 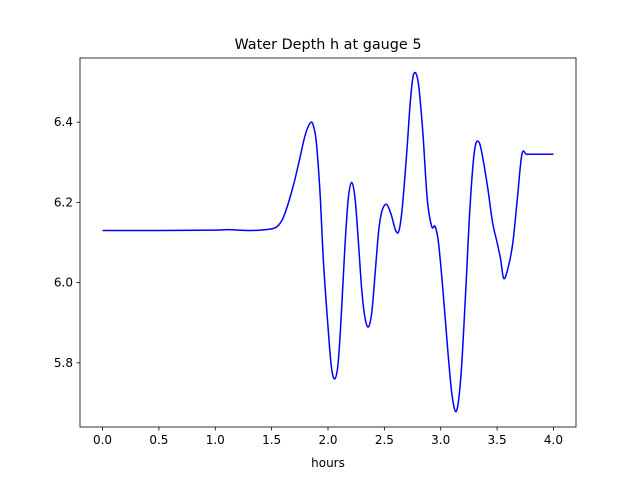 What do you see at coordinates (63, 363) in the screenshot?
I see `y-tick-label: 5.8` at bounding box center [63, 363].